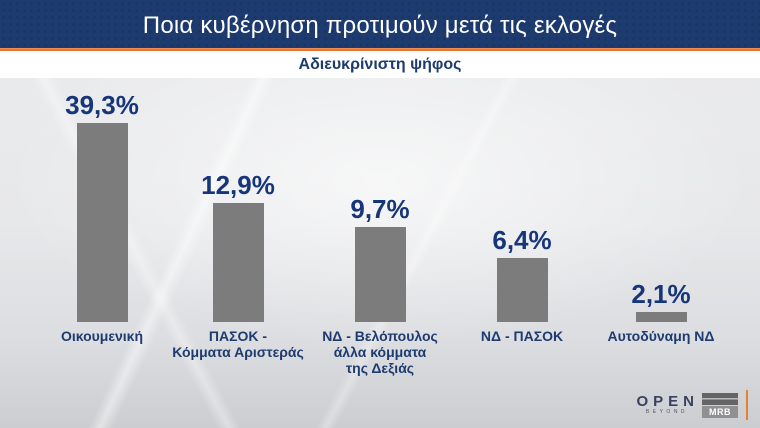  Describe the element at coordinates (667, 411) in the screenshot. I see `open-logo-subtext: BEYOND` at that location.